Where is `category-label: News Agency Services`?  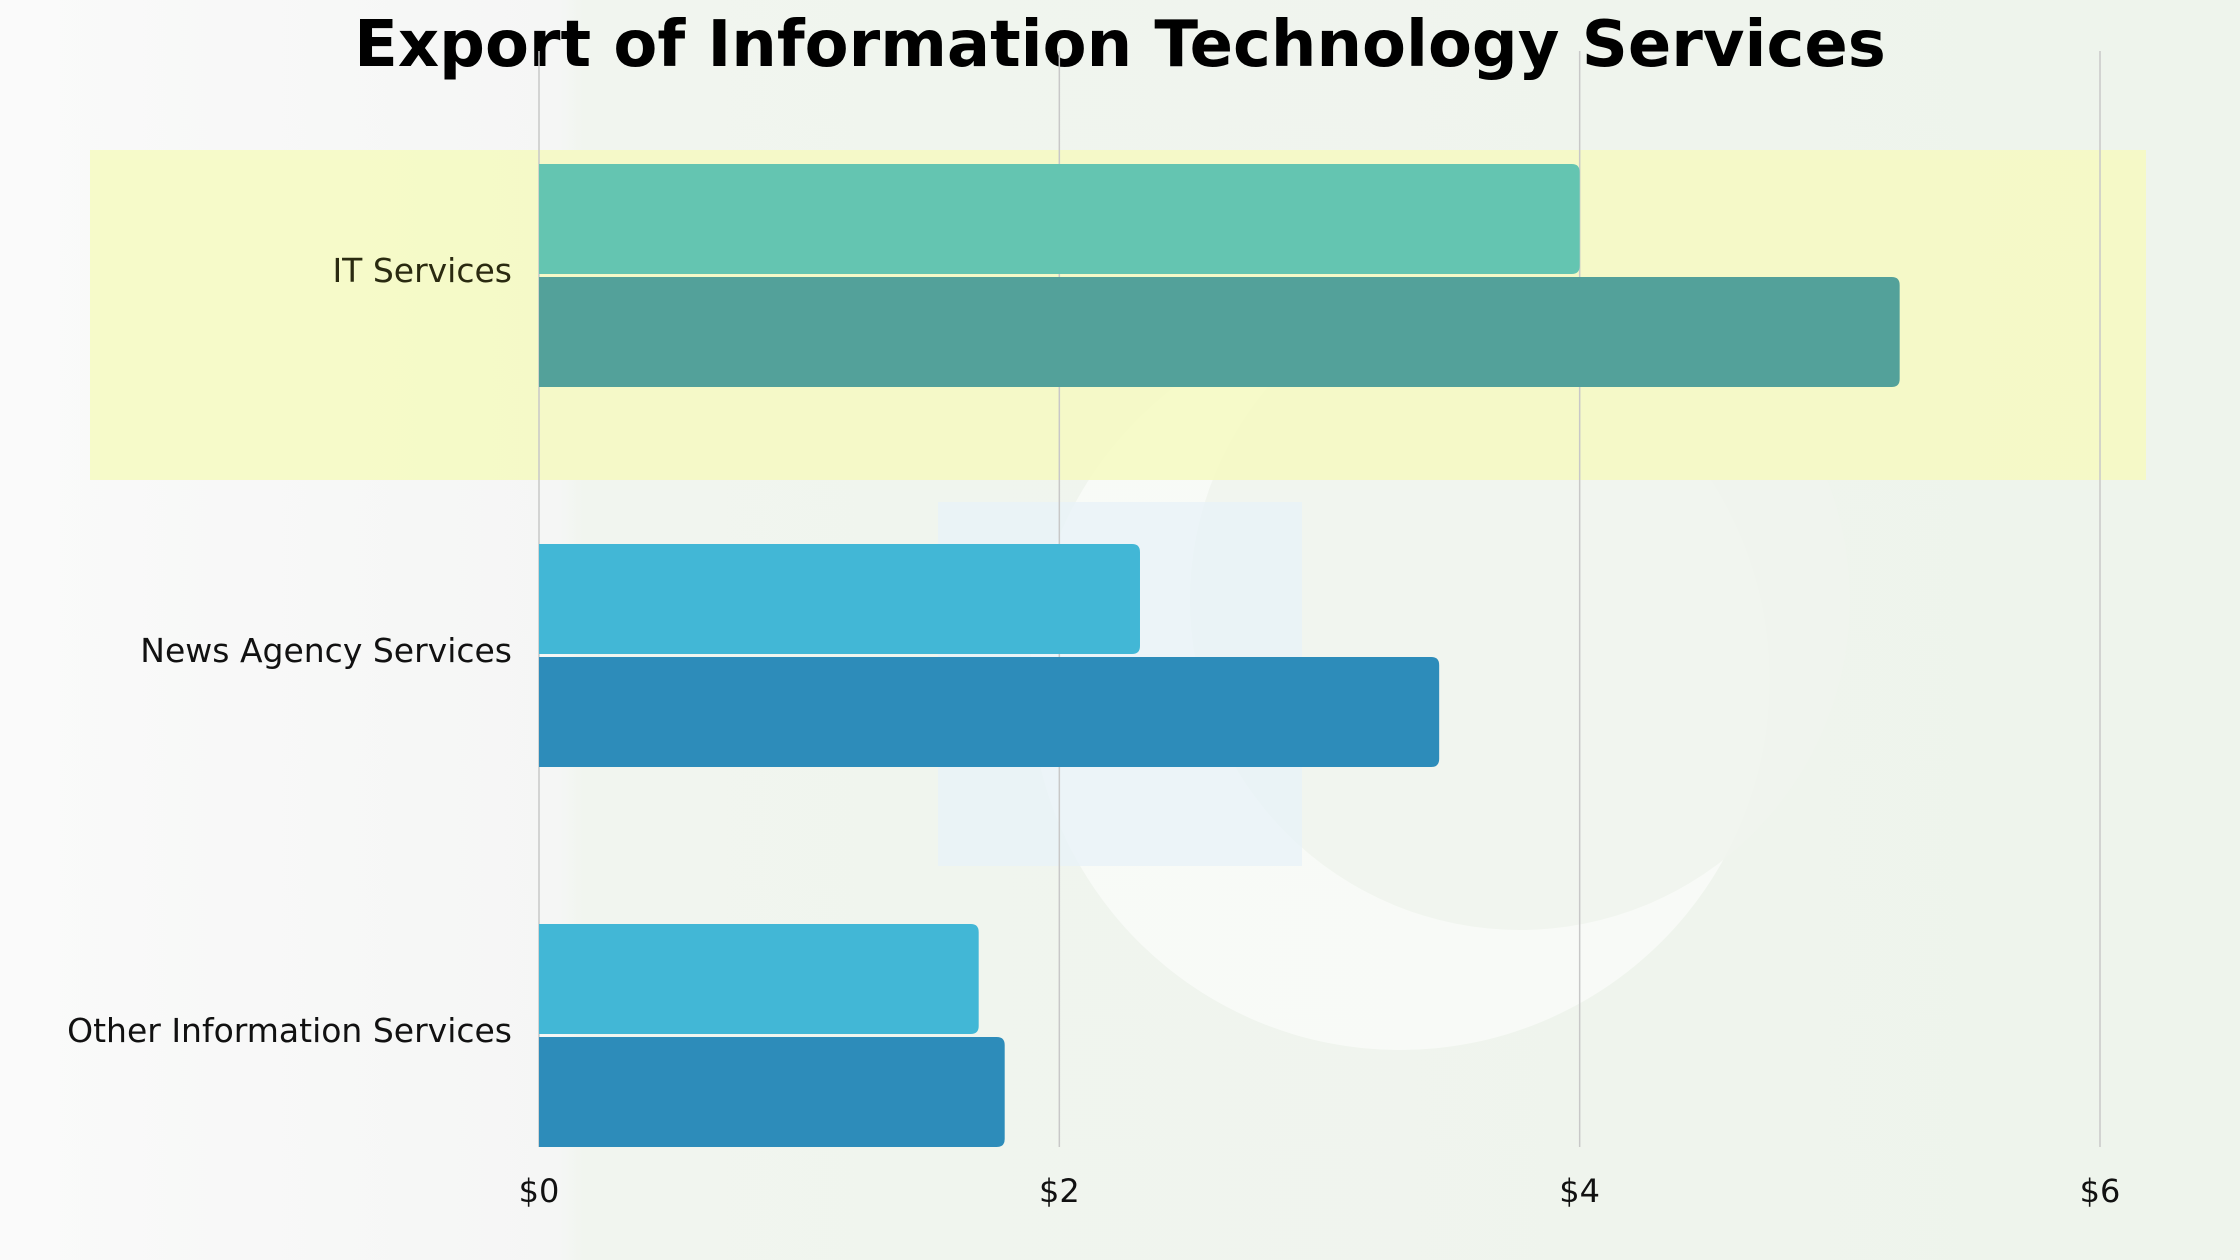
category-label: News Agency Services is located at coordinates (326, 650).